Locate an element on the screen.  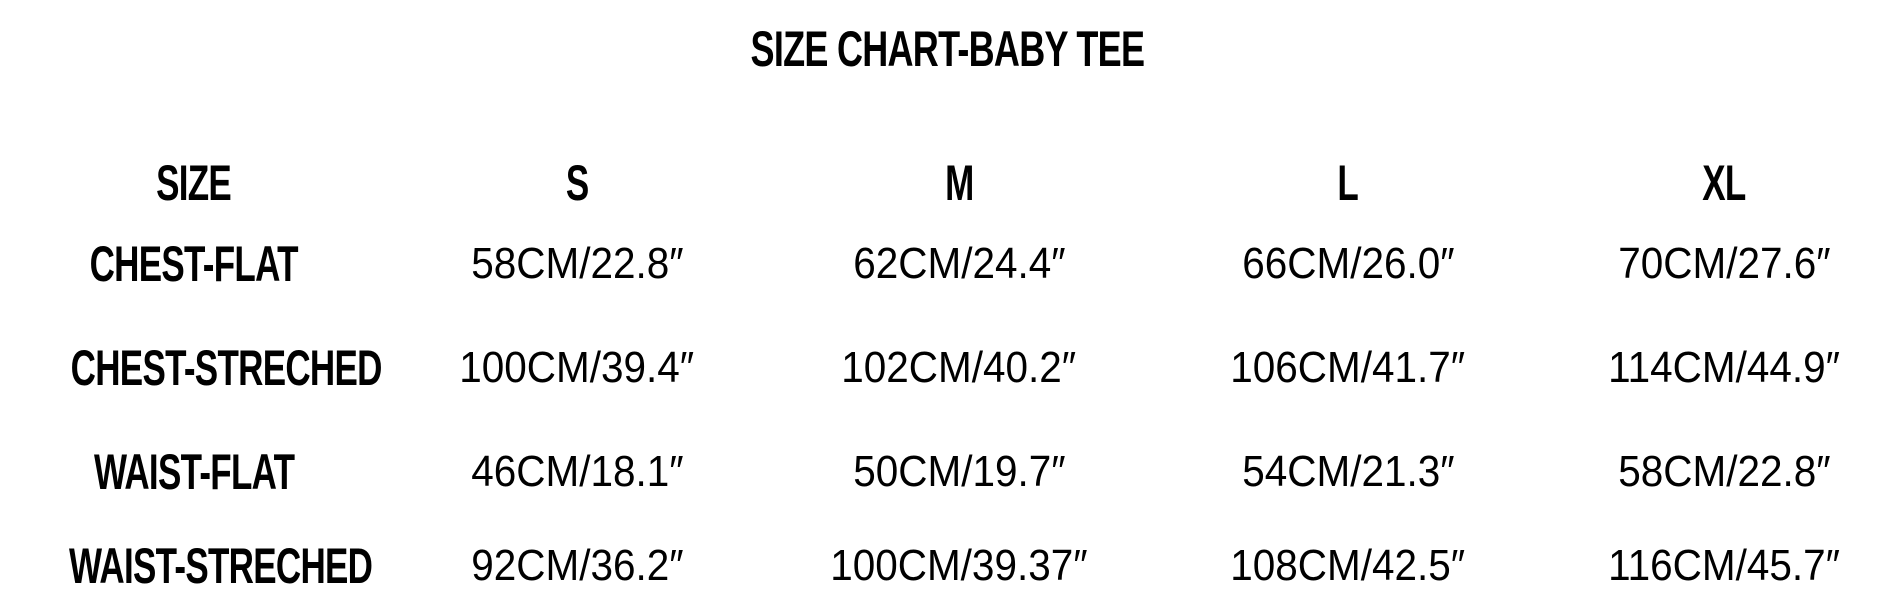
header-size-s-text: S is located at coordinates (577, 183).